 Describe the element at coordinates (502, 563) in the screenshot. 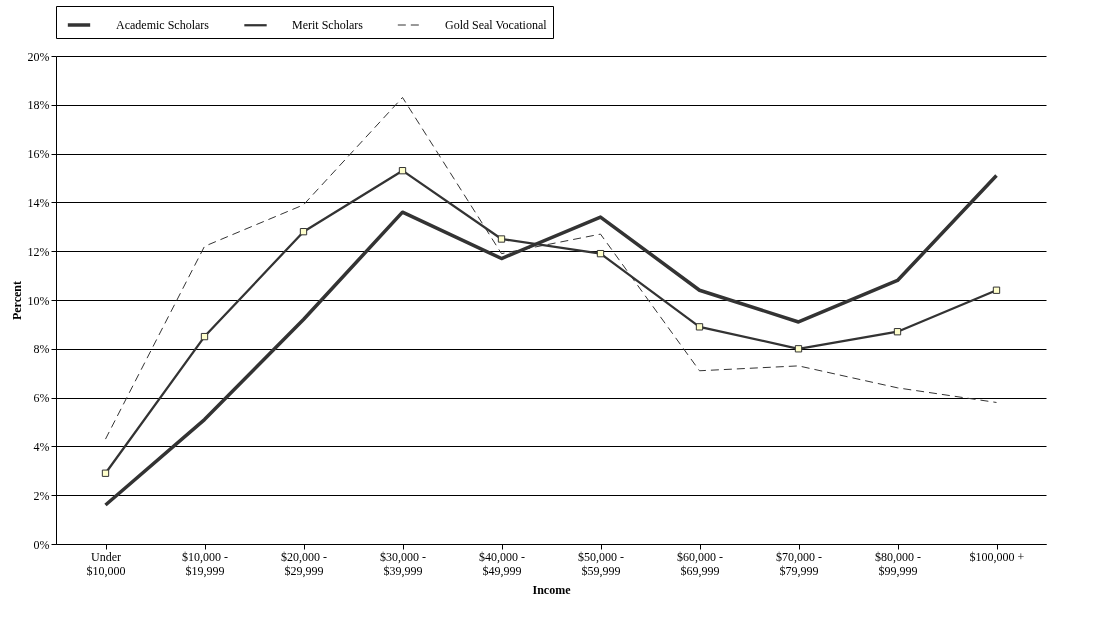

I see `x-tick-label: $40,000 - $49,999` at that location.